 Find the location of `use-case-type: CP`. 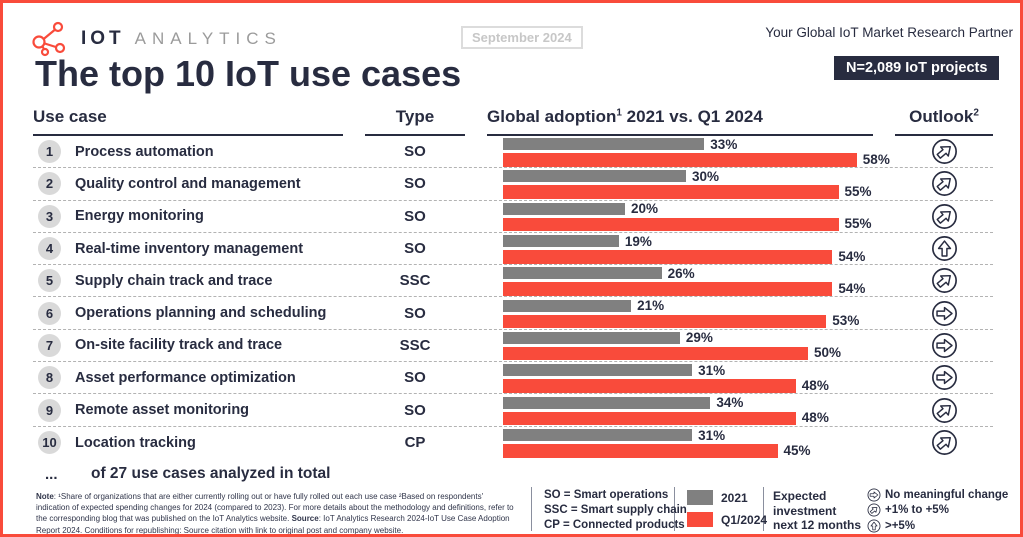

use-case-type: CP is located at coordinates (415, 443).